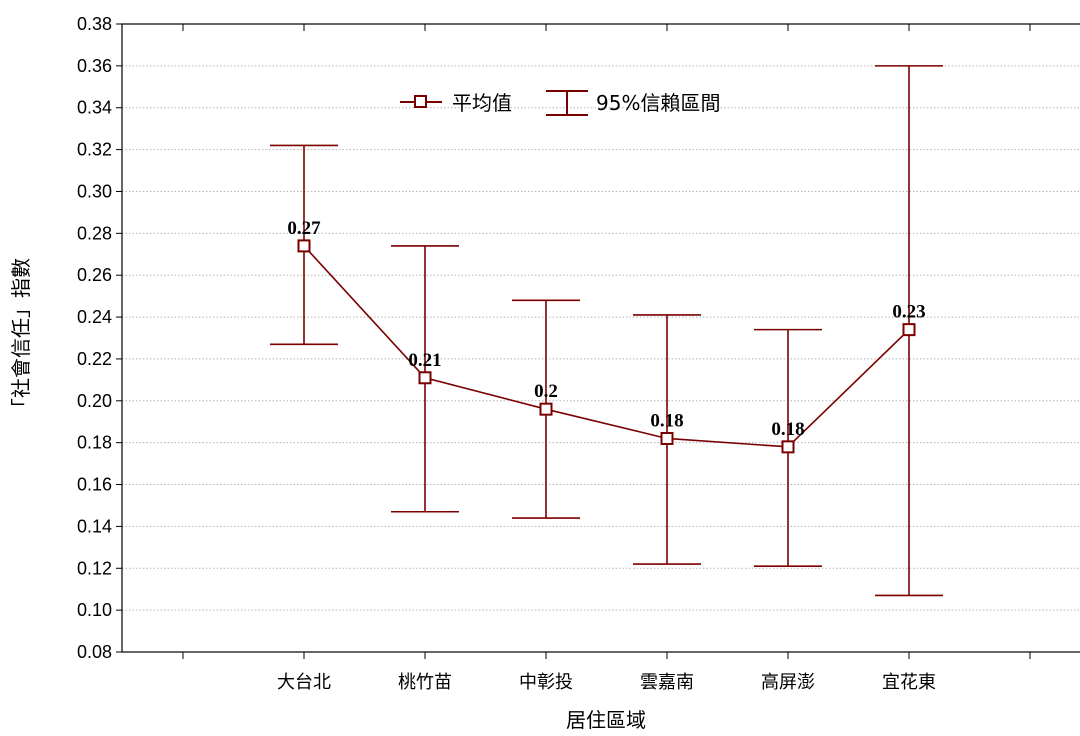 The image size is (1080, 736). What do you see at coordinates (94, 359) in the screenshot?
I see `y-tick-label: 0.22` at bounding box center [94, 359].